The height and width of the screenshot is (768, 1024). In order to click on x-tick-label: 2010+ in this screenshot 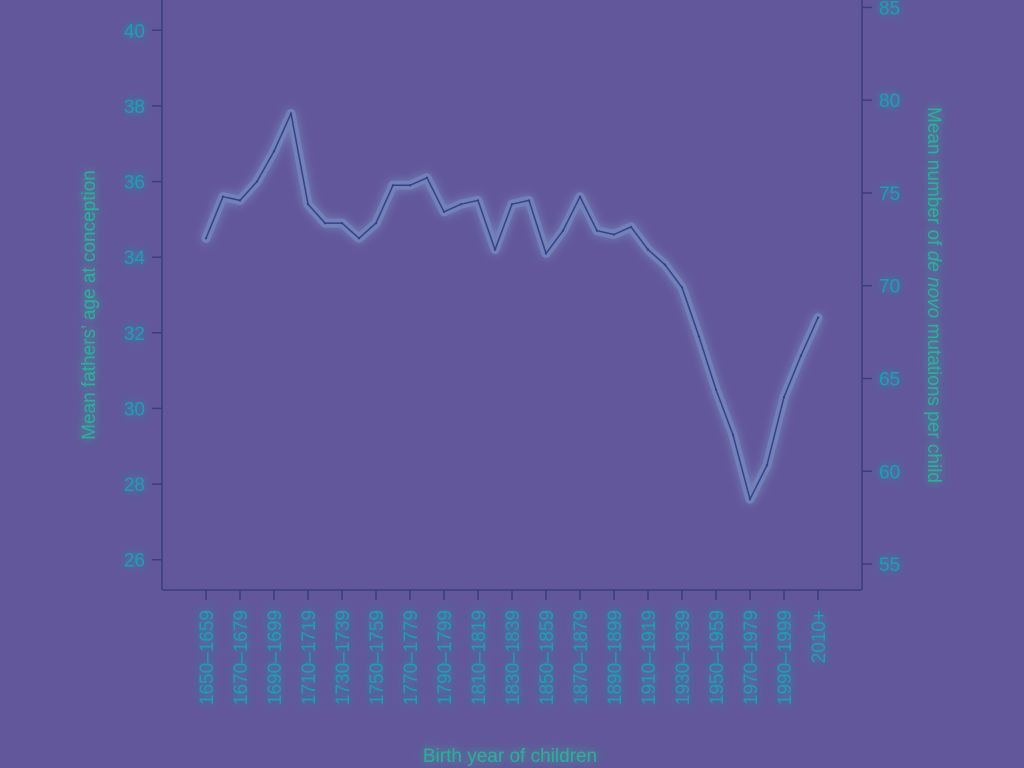, I will do `click(819, 636)`.